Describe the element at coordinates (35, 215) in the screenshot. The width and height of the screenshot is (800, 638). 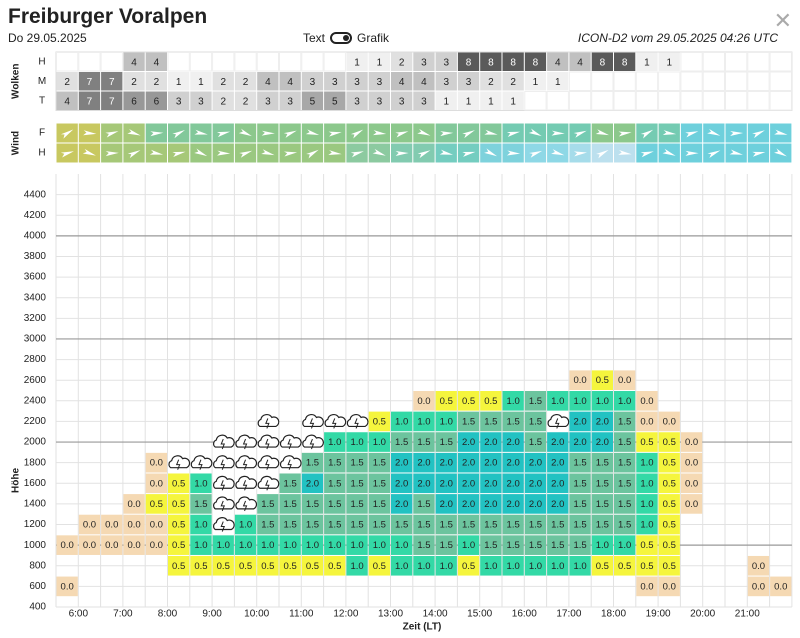
I see `y-tick-label: 4200` at that location.